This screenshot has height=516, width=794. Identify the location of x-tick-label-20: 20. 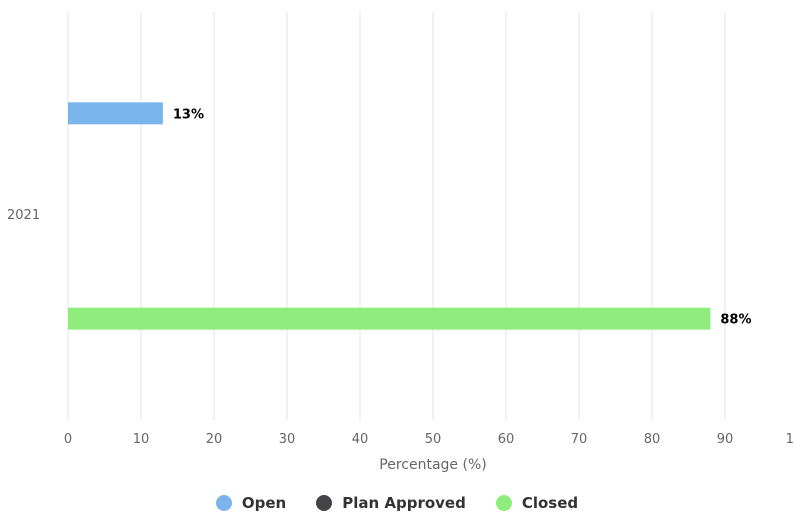
(214, 439).